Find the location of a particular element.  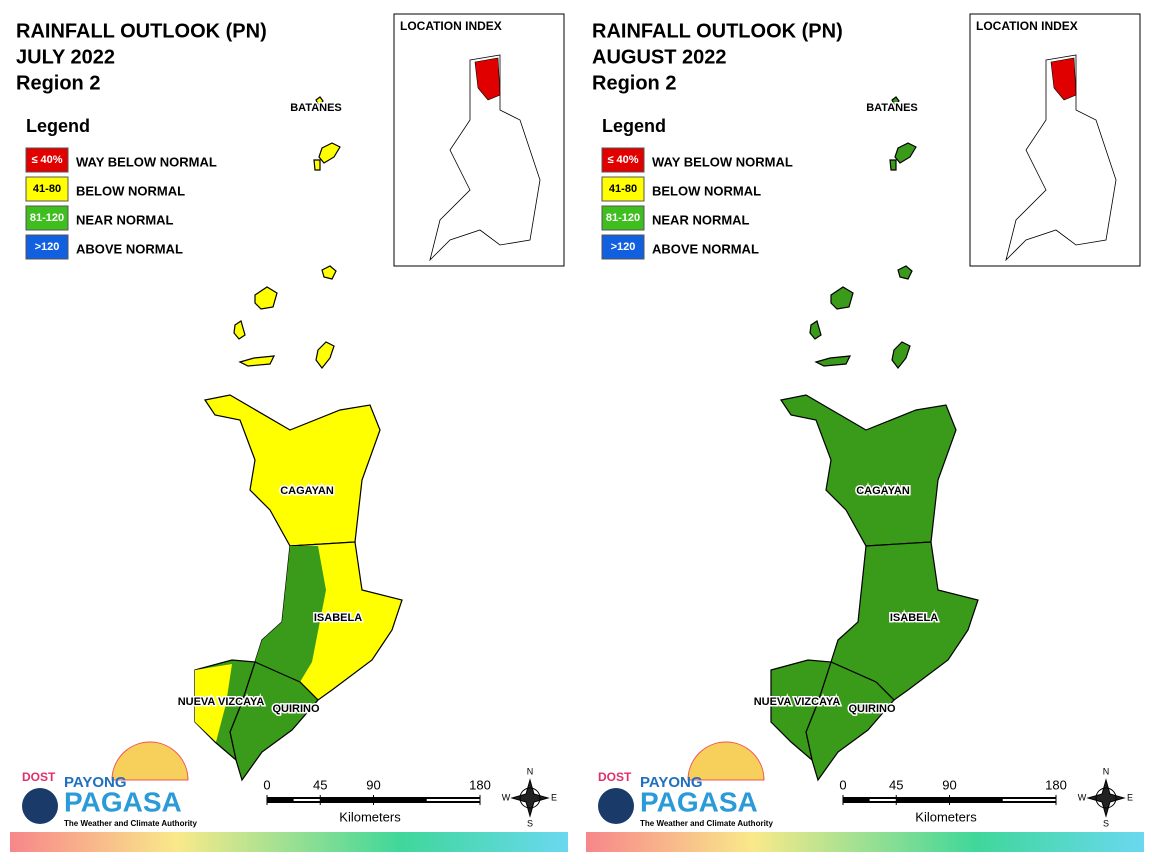

scale-unit: Kilometers is located at coordinates (946, 816).